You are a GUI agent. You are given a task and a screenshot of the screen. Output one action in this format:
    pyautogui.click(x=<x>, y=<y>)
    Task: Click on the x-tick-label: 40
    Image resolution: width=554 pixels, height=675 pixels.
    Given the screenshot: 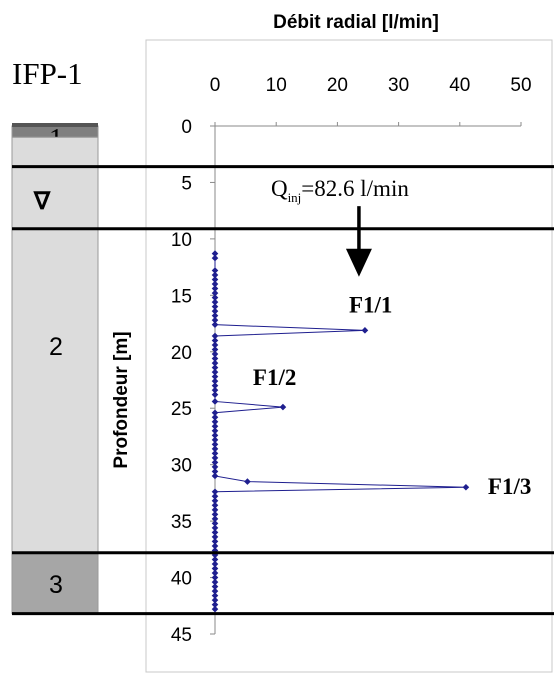 What is the action you would take?
    pyautogui.click(x=459, y=85)
    